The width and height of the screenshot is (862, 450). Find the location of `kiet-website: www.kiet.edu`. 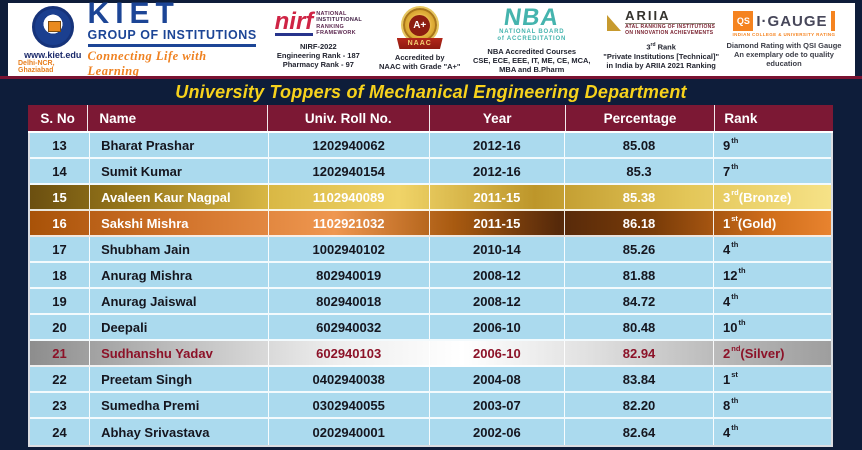

kiet-website: www.kiet.edu is located at coordinates (53, 54).